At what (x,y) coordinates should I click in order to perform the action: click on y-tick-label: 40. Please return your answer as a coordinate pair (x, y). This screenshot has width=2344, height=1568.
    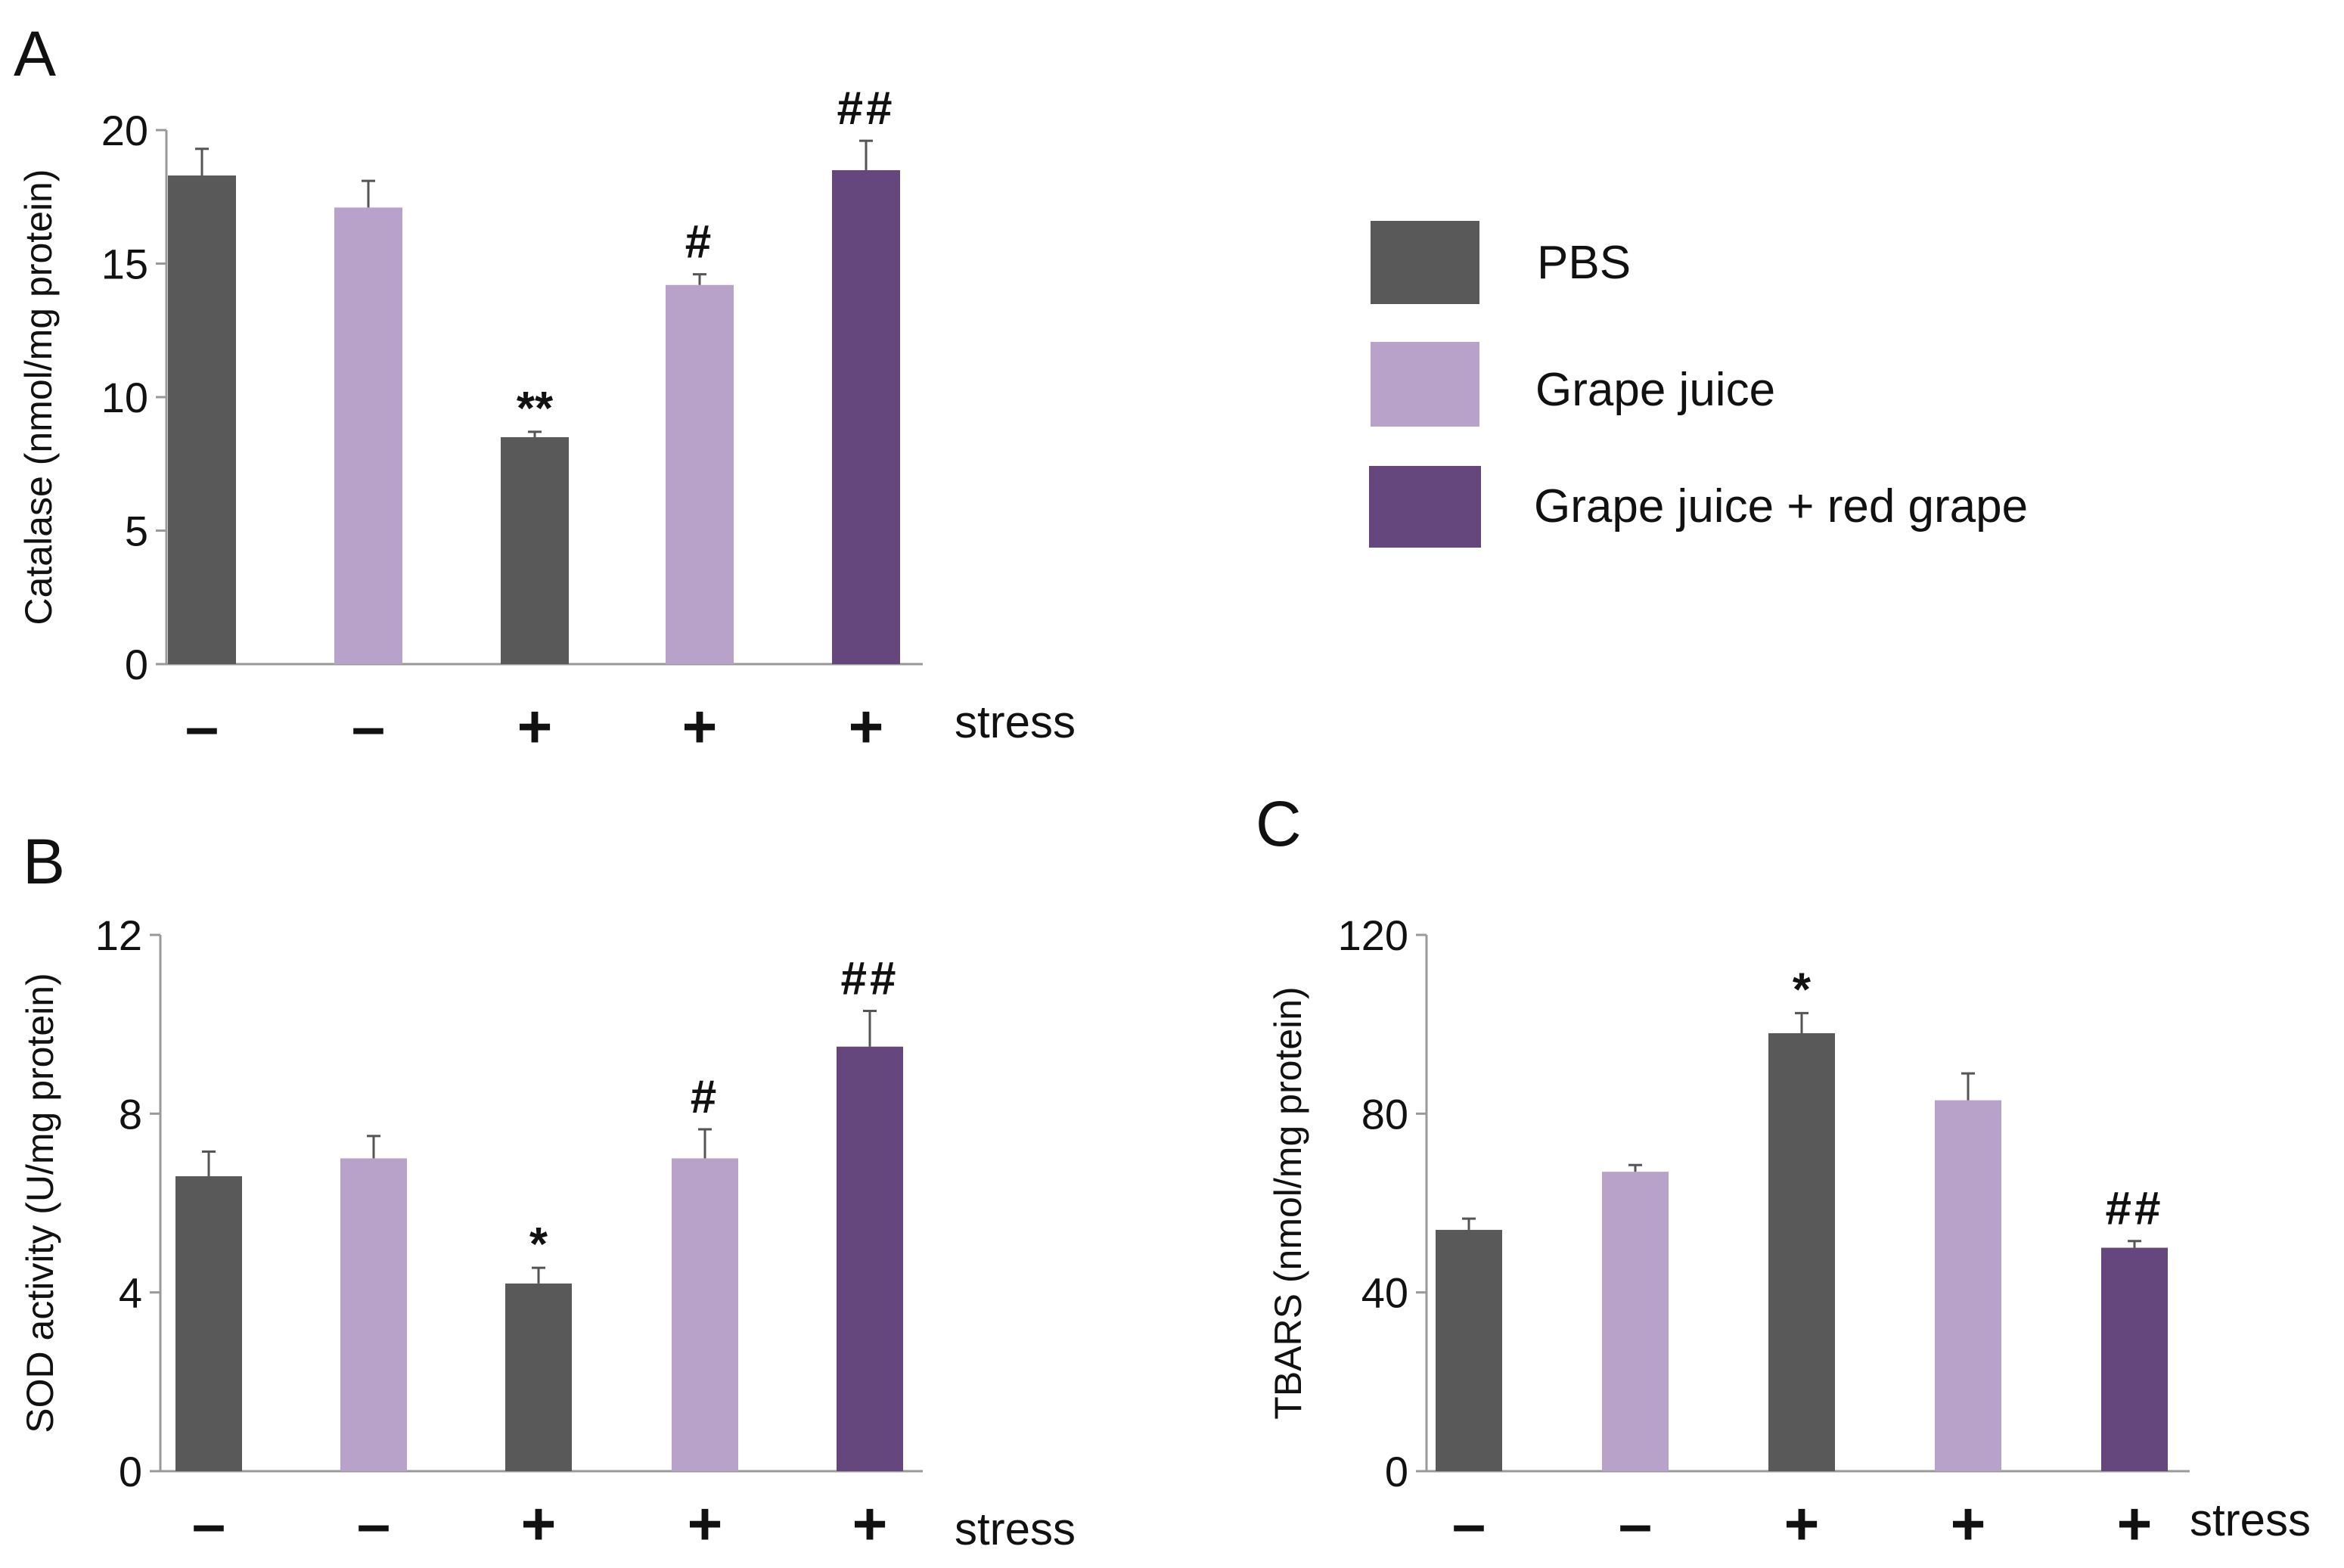
    Looking at the image, I should click on (1384, 1293).